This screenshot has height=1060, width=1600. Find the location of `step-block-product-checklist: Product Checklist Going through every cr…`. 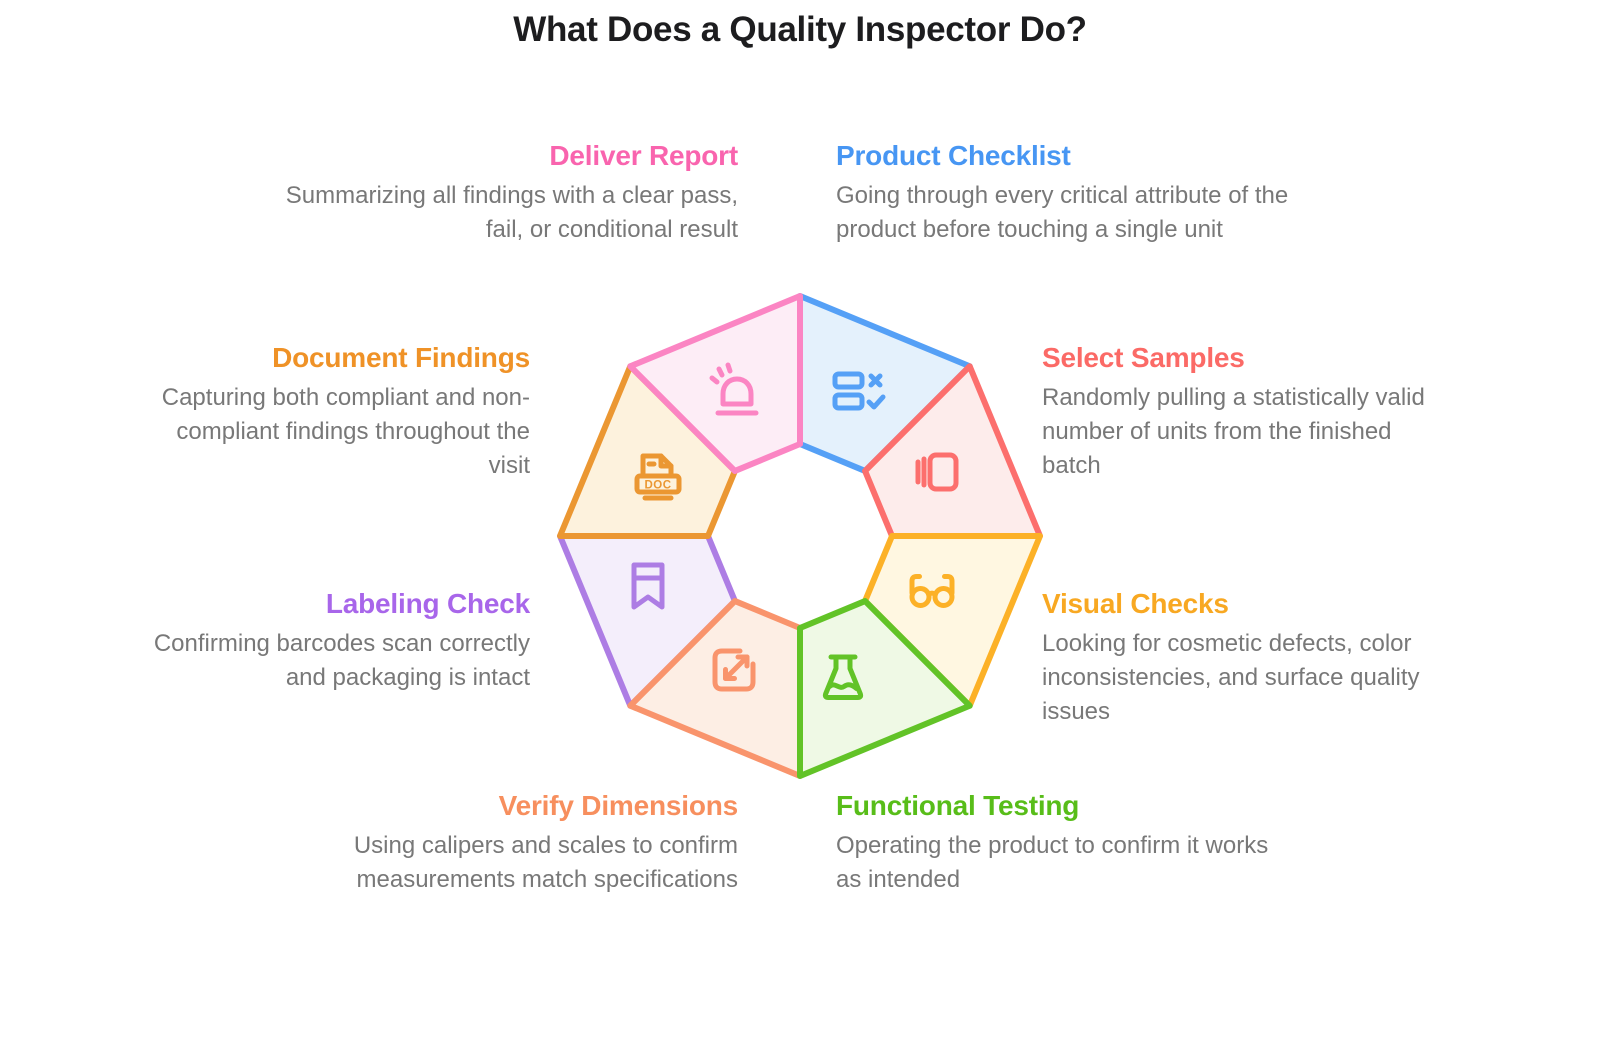

step-block-product-checklist: Product Checklist Going through every cr… is located at coordinates (1116, 193).